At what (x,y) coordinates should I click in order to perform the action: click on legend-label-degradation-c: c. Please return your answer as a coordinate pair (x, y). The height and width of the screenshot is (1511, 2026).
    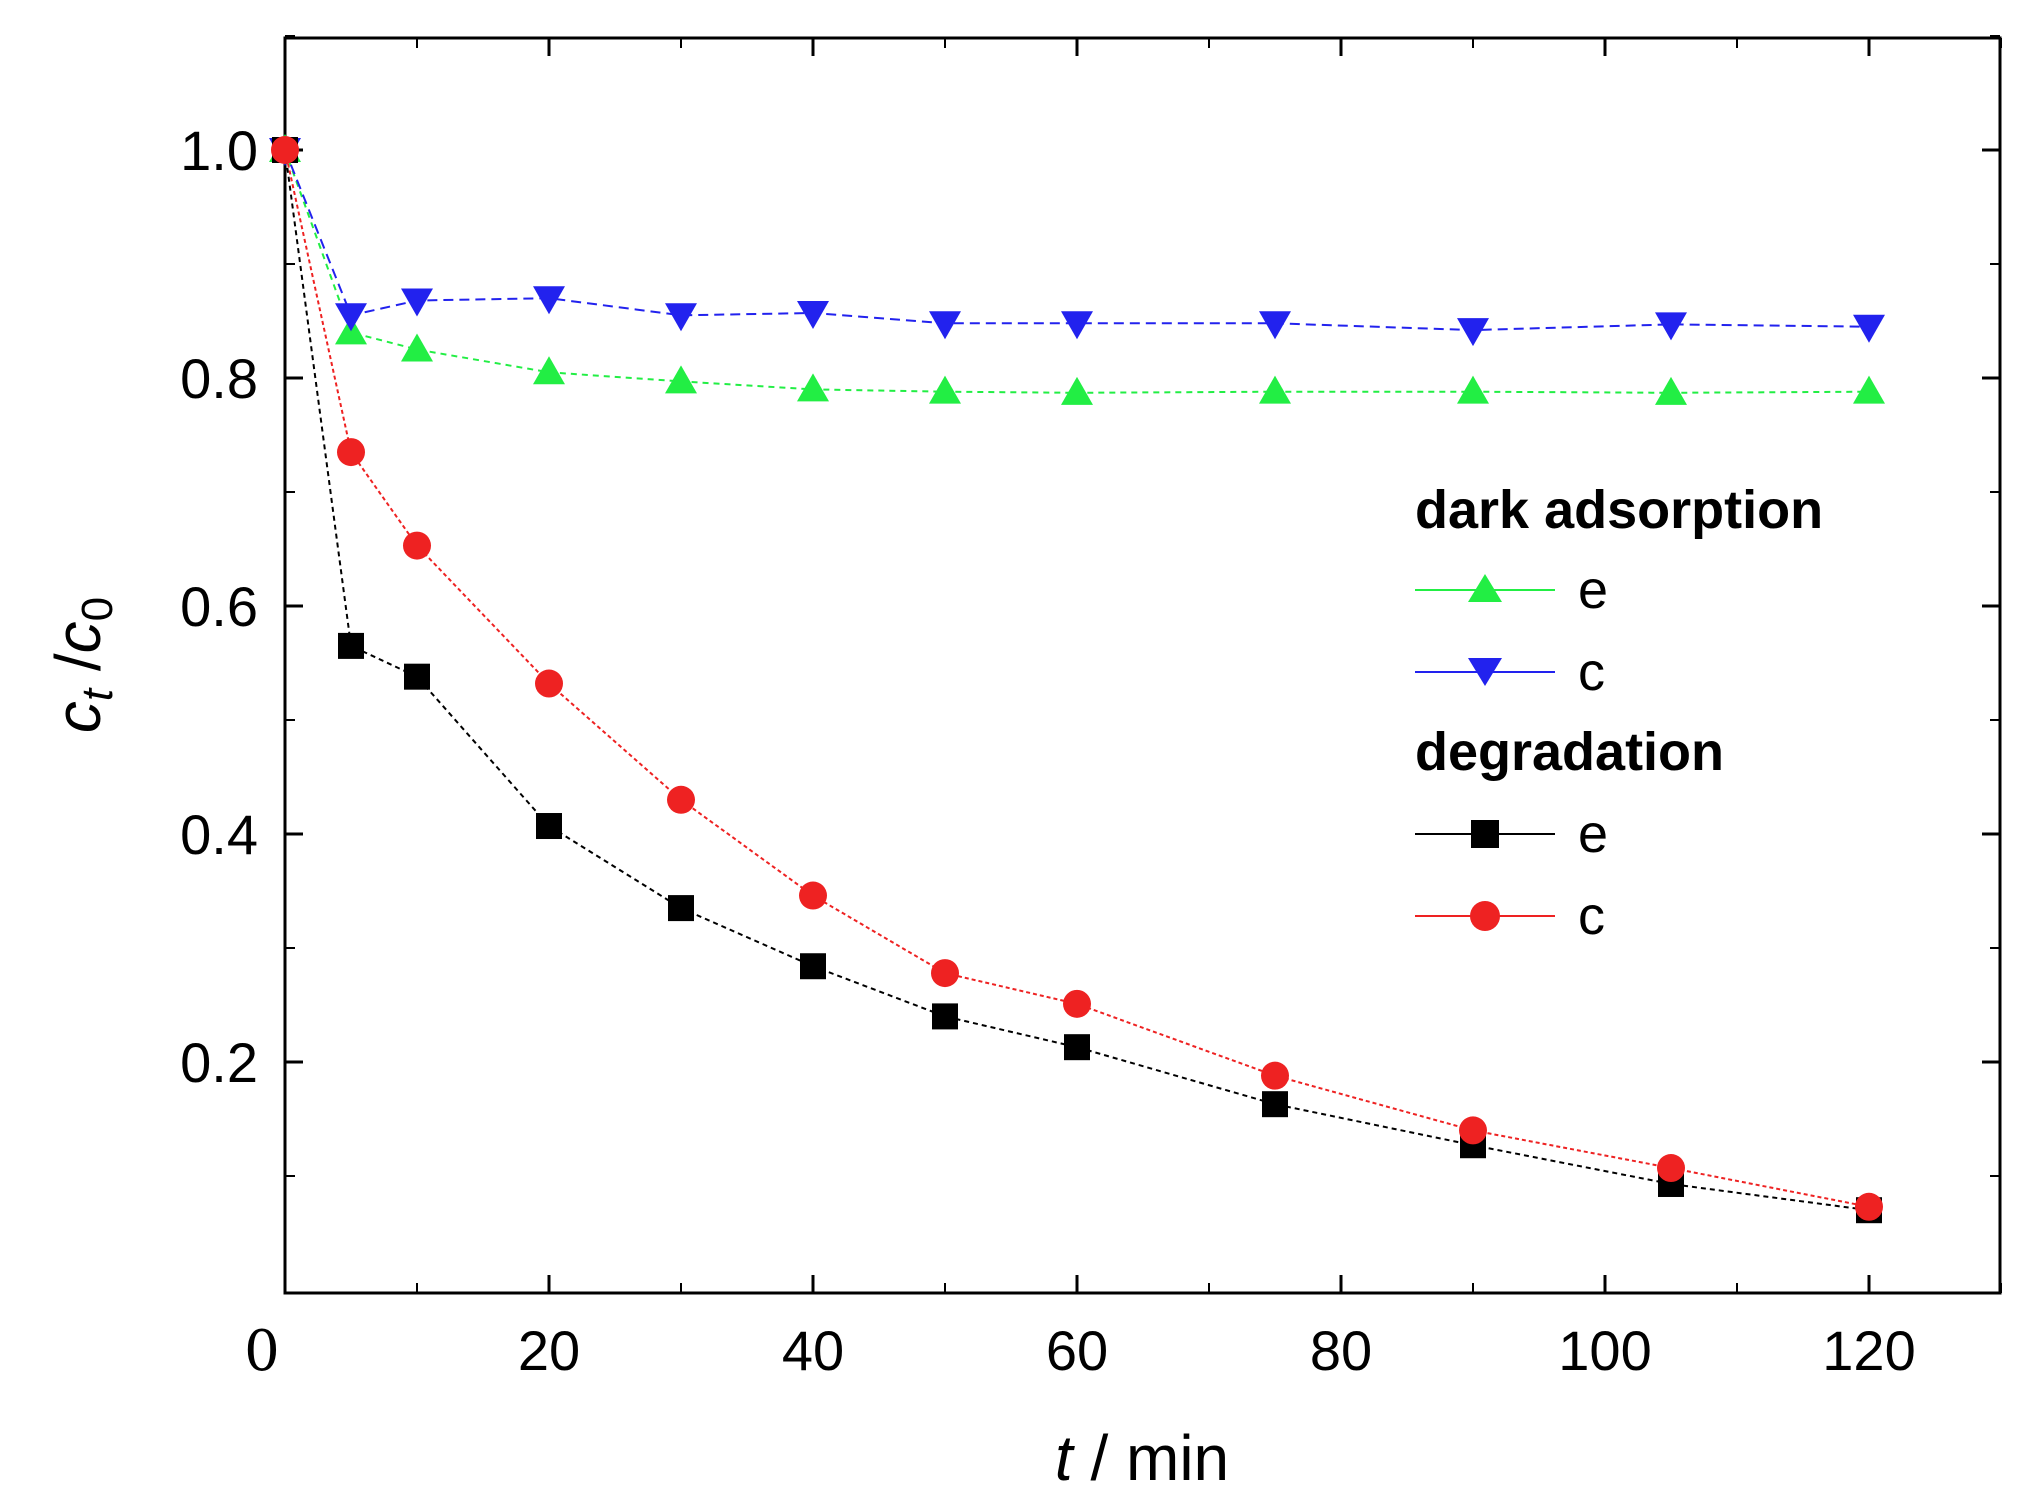
    Looking at the image, I should click on (1591, 916).